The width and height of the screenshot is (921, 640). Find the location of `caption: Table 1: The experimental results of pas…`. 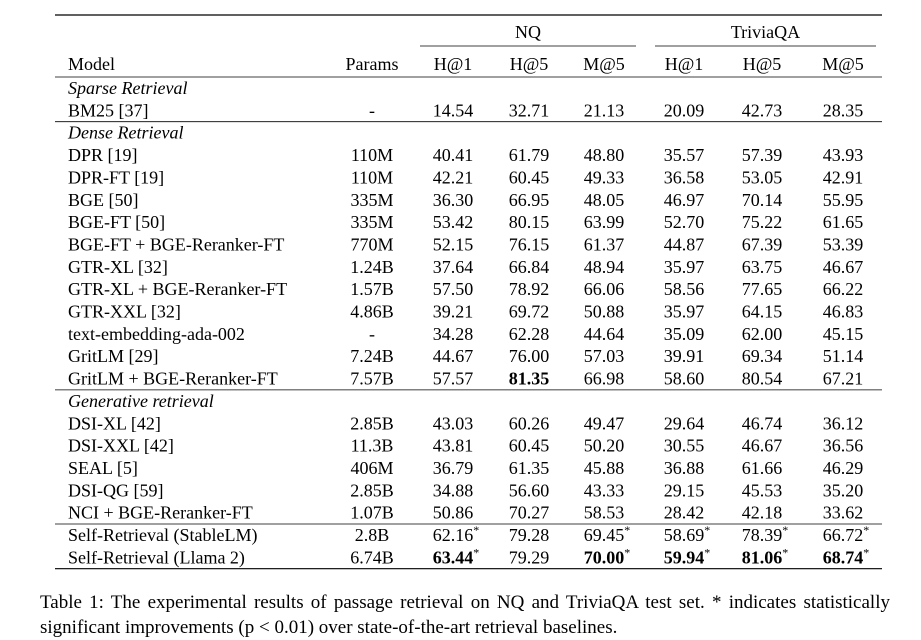

caption: Table 1: The experimental results of pas… is located at coordinates (465, 615).